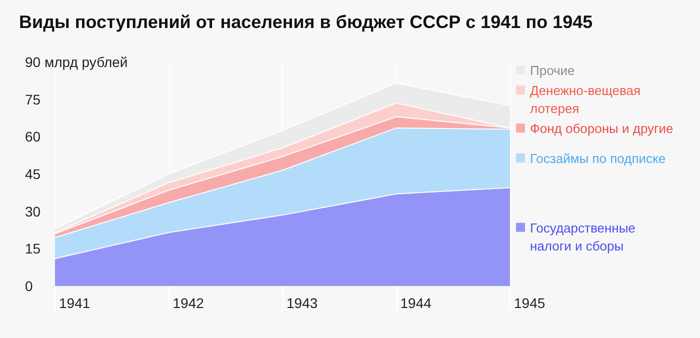  Describe the element at coordinates (602, 128) in the screenshot. I see `series-label: Фонд обороны и другие` at that location.